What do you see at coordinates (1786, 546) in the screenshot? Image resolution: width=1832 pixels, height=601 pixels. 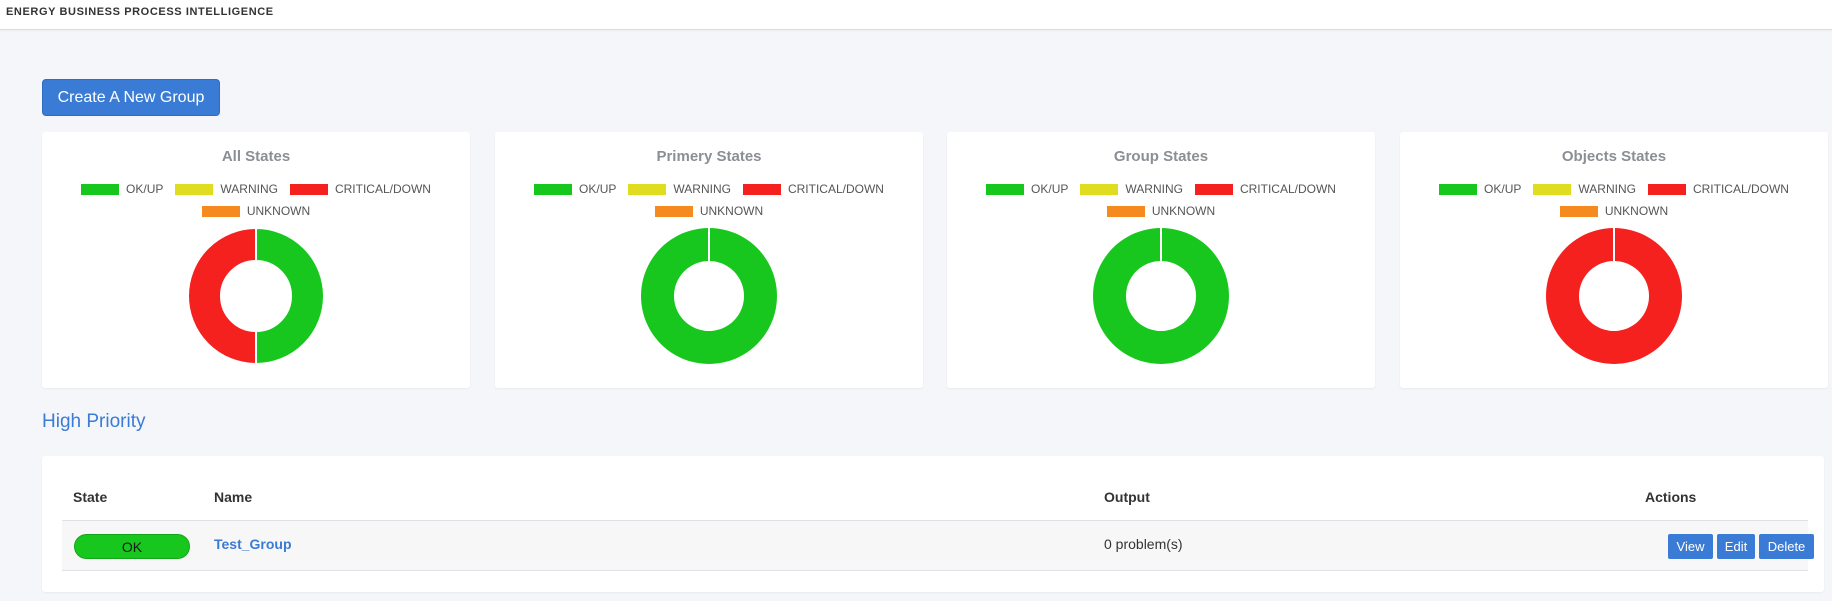 I see `delete-button: Delete` at bounding box center [1786, 546].